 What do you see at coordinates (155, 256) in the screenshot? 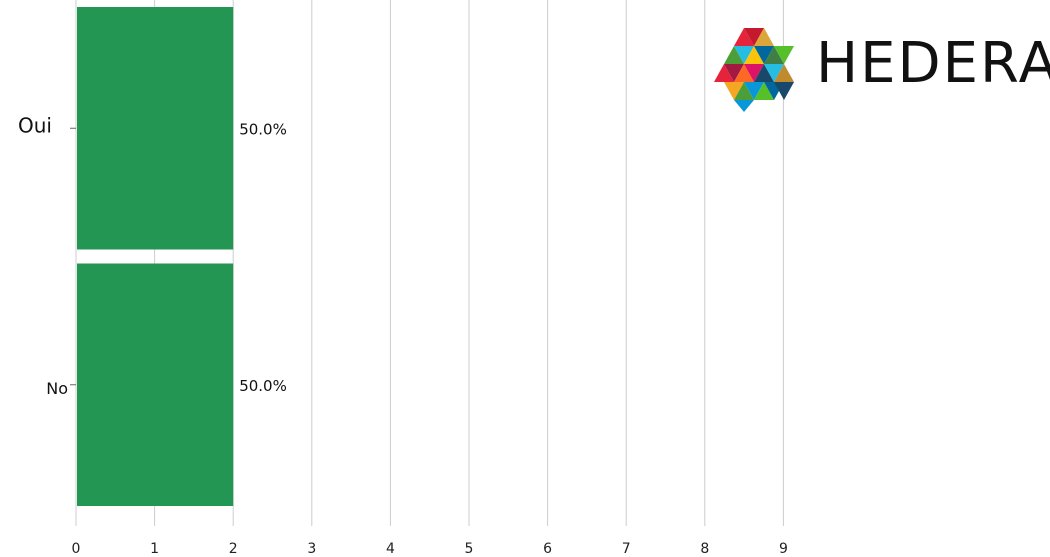
I see `bars` at bounding box center [155, 256].